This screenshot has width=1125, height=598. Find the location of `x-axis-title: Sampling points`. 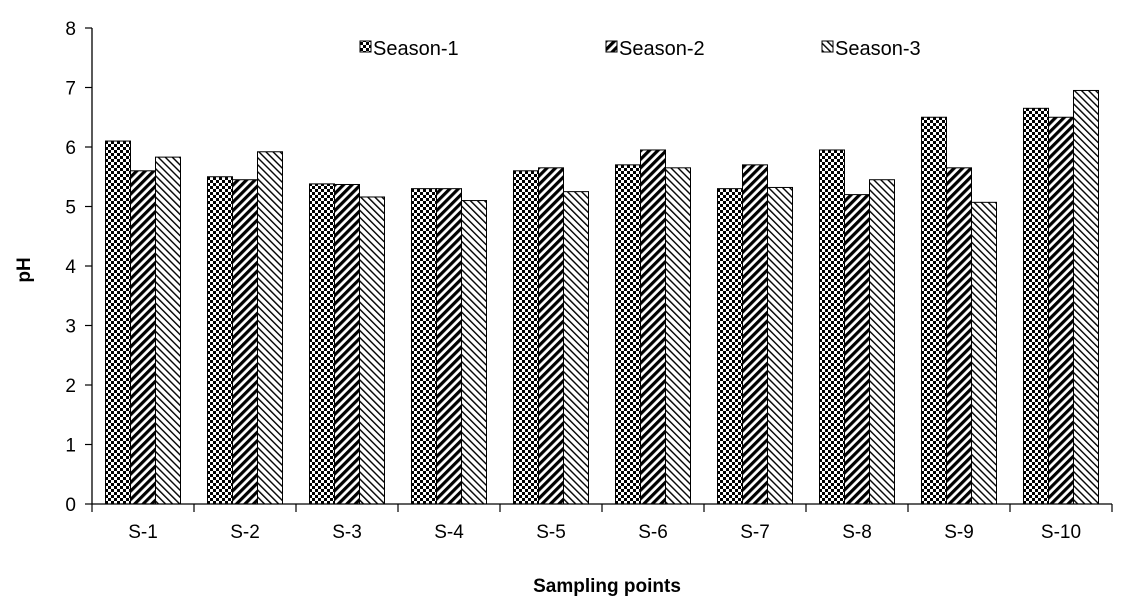

x-axis-title: Sampling points is located at coordinates (607, 586).